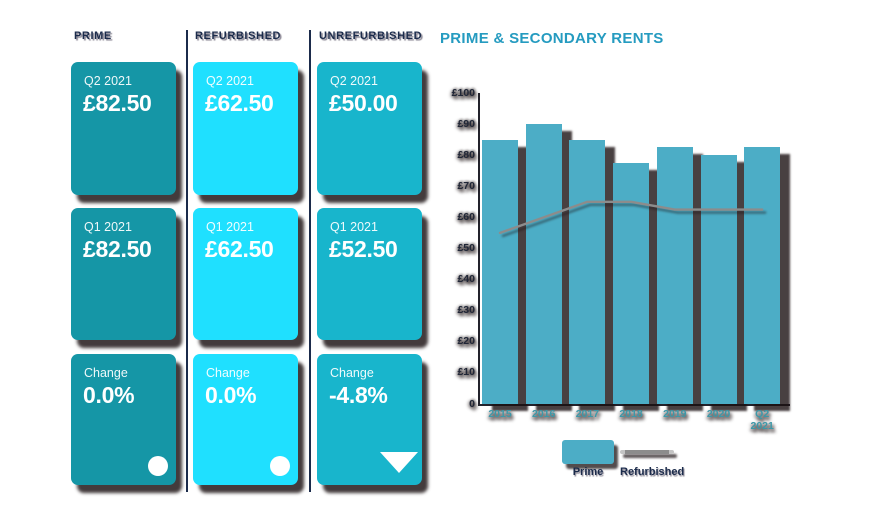 This screenshot has width=869, height=521. What do you see at coordinates (93, 36) in the screenshot?
I see `column-header-prime: PRIME` at bounding box center [93, 36].